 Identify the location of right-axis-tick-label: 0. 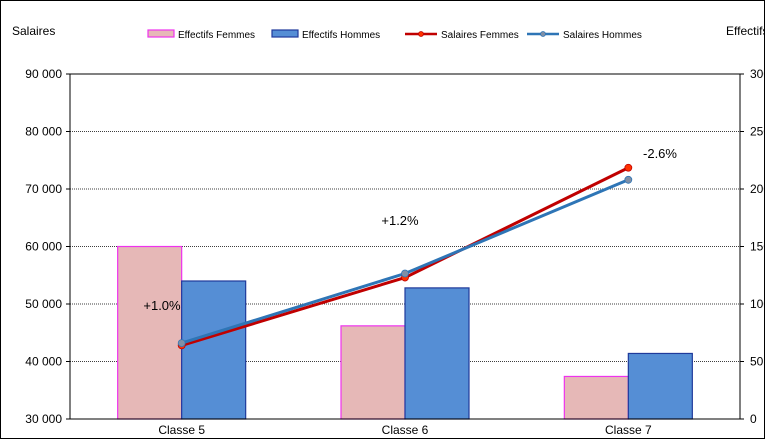
(753, 419).